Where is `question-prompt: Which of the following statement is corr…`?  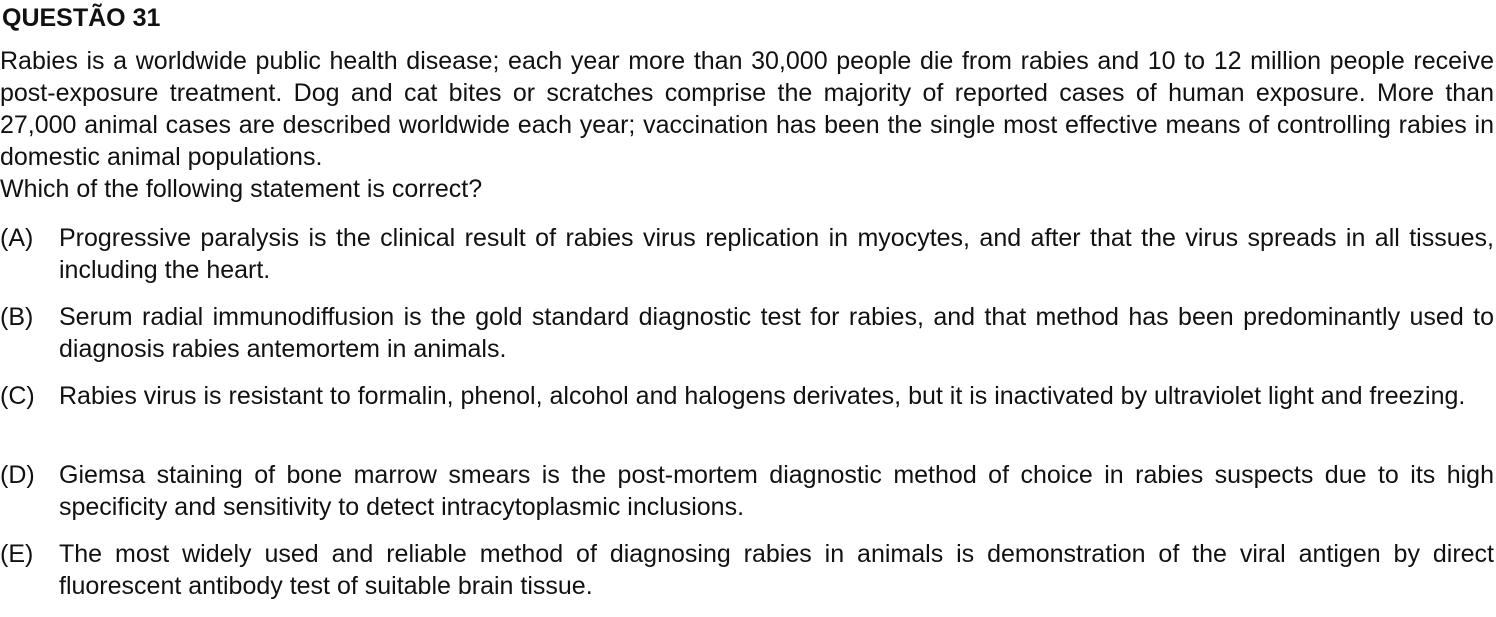 question-prompt: Which of the following statement is corr… is located at coordinates (241, 189).